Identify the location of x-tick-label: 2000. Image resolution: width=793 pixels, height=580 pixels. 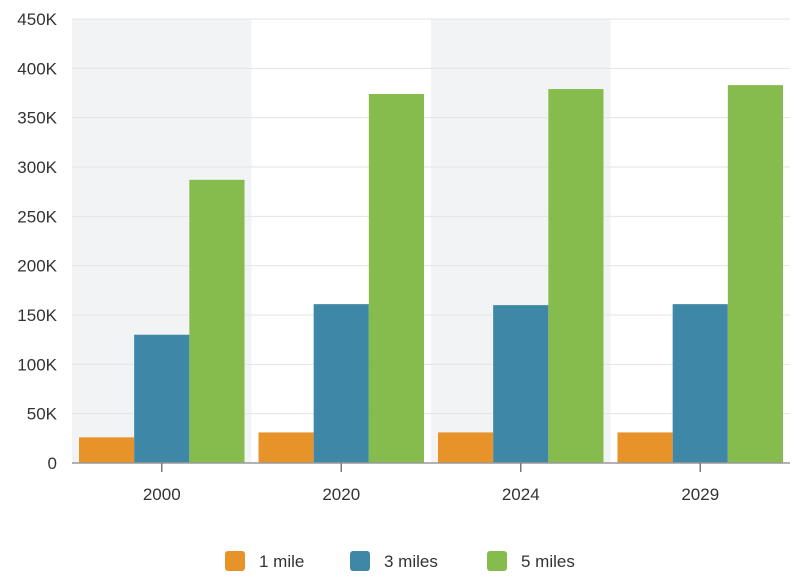
(162, 494).